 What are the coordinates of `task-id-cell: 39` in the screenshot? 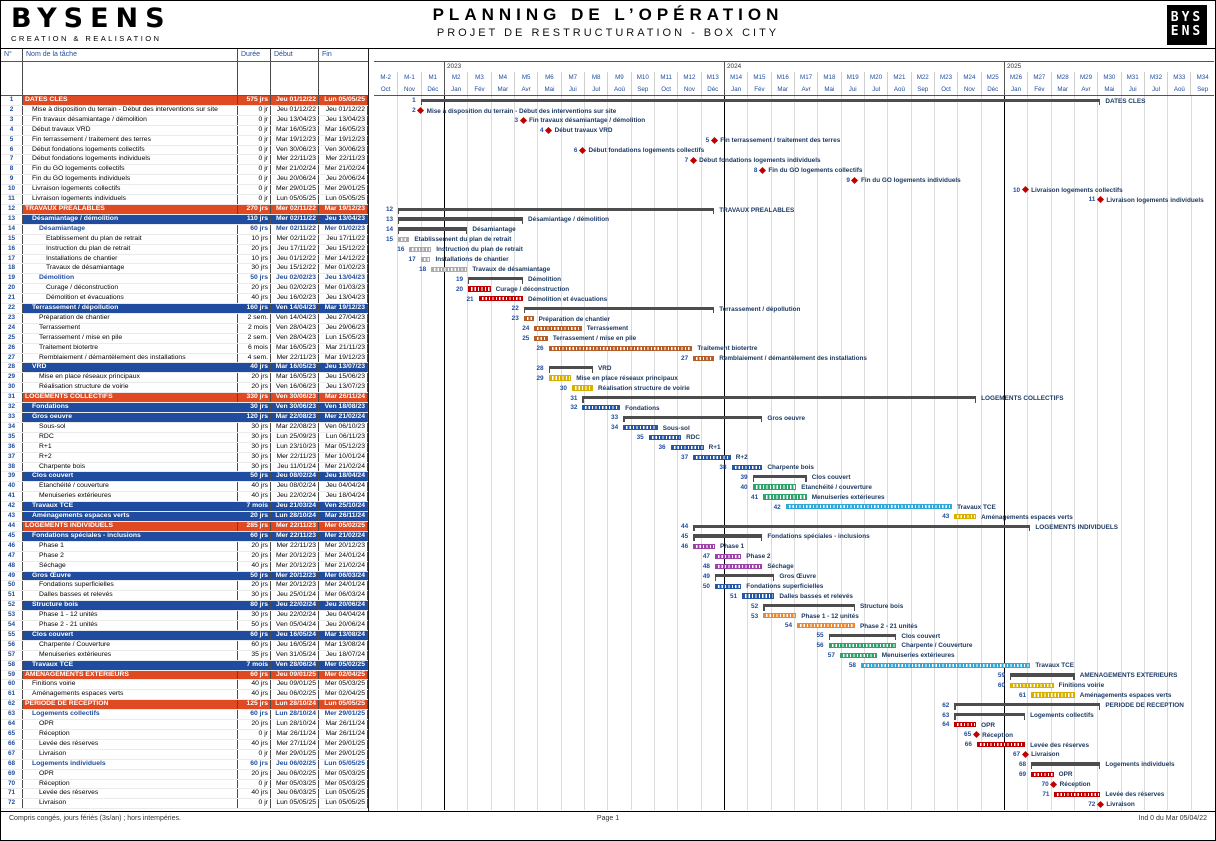 It's located at (12, 477).